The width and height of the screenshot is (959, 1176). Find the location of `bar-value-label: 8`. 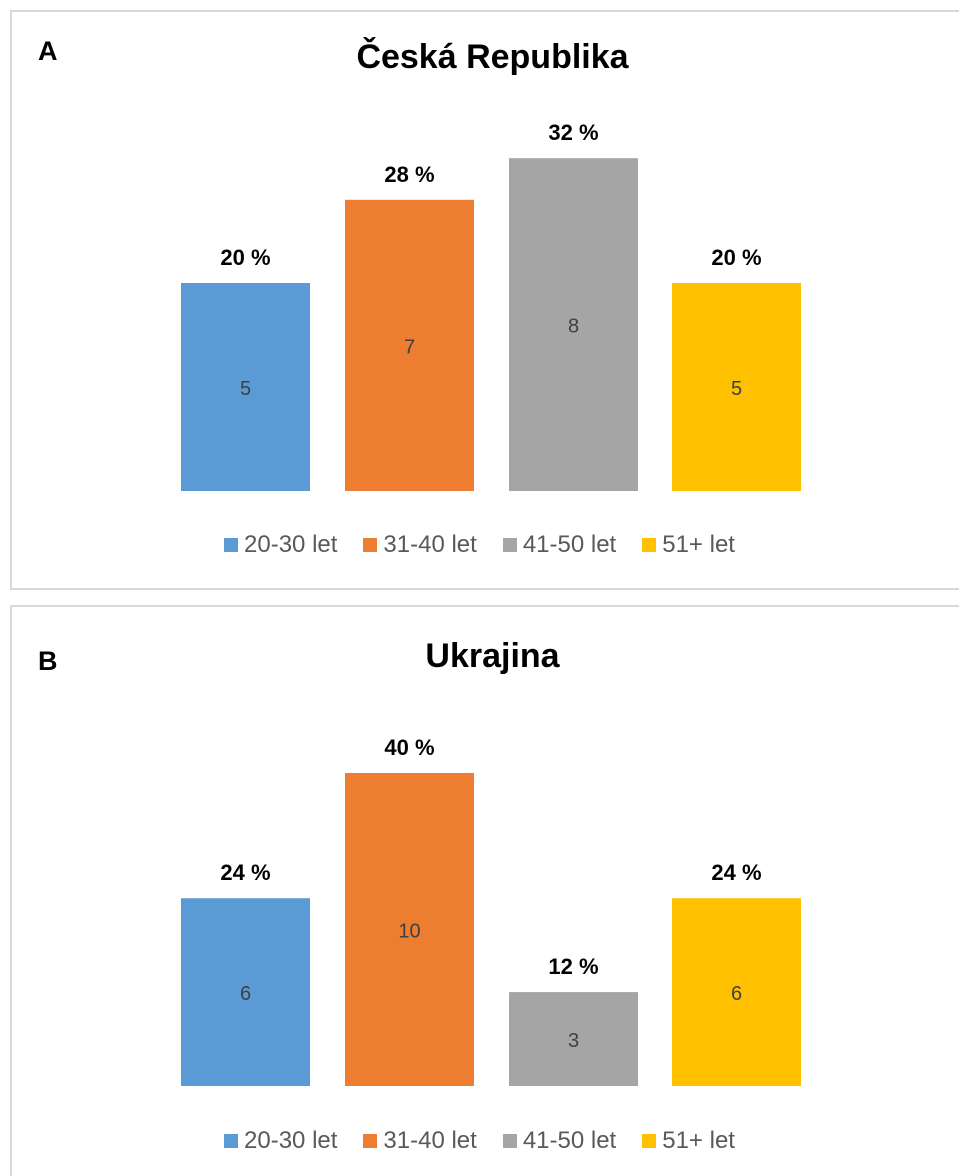

bar-value-label: 8 is located at coordinates (573, 327).